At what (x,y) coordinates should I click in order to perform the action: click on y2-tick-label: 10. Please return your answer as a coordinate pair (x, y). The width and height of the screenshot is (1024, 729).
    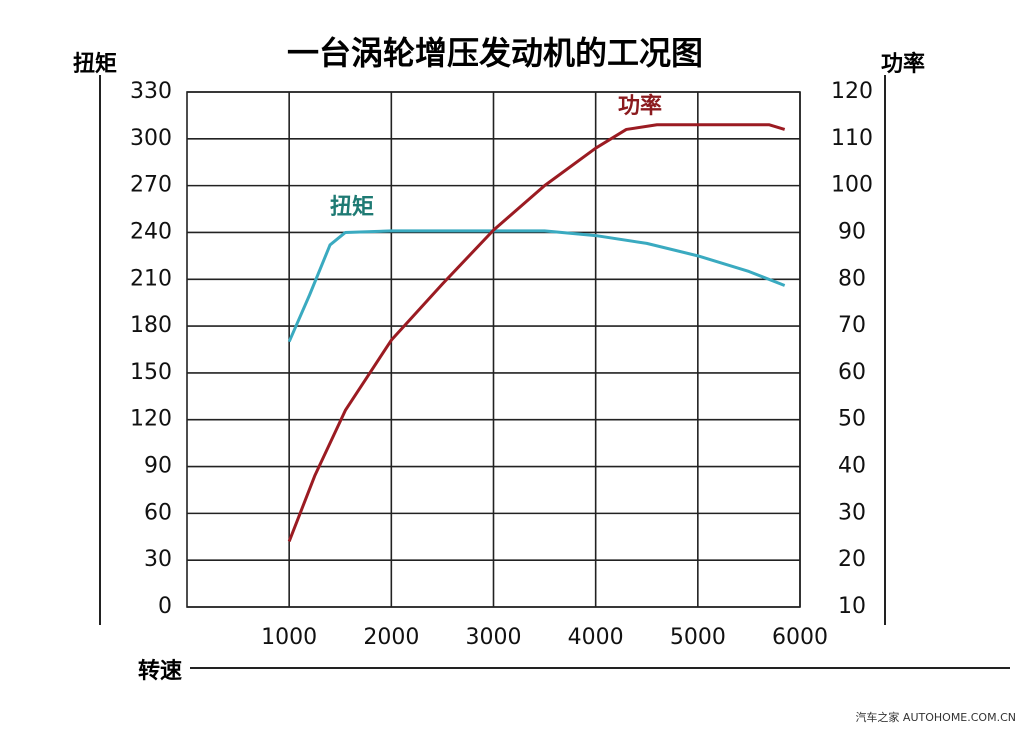
    Looking at the image, I should click on (852, 606).